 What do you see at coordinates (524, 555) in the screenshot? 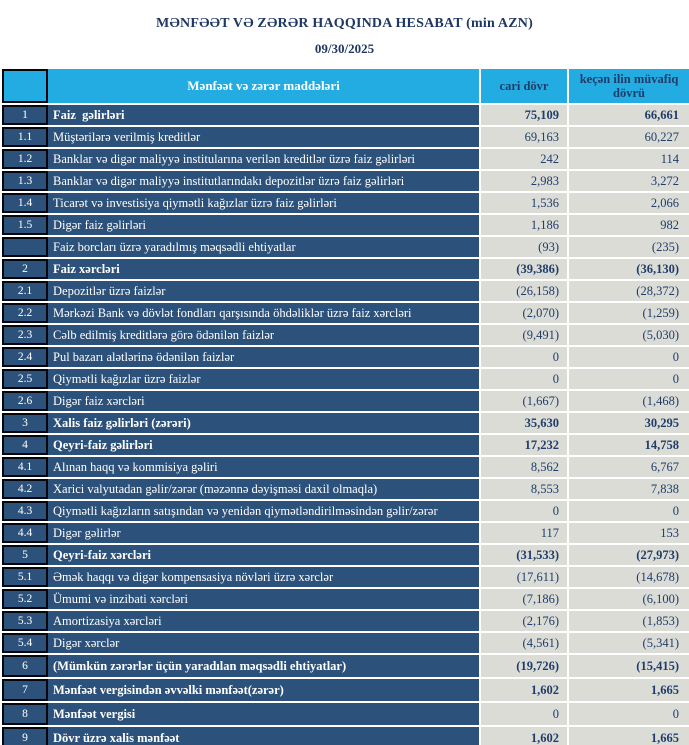
I see `row-current-value: (31,533)` at bounding box center [524, 555].